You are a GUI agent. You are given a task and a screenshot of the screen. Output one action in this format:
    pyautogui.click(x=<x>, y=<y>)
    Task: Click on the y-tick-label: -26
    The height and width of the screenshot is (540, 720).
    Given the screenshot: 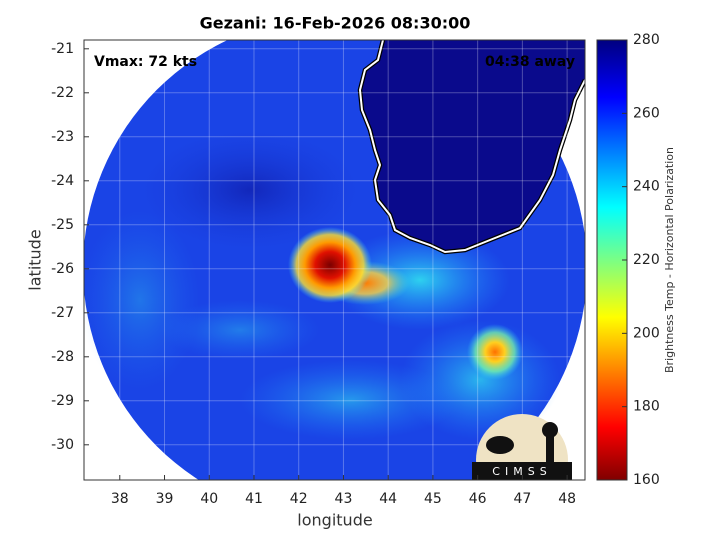 What is the action you would take?
    pyautogui.click(x=62, y=269)
    